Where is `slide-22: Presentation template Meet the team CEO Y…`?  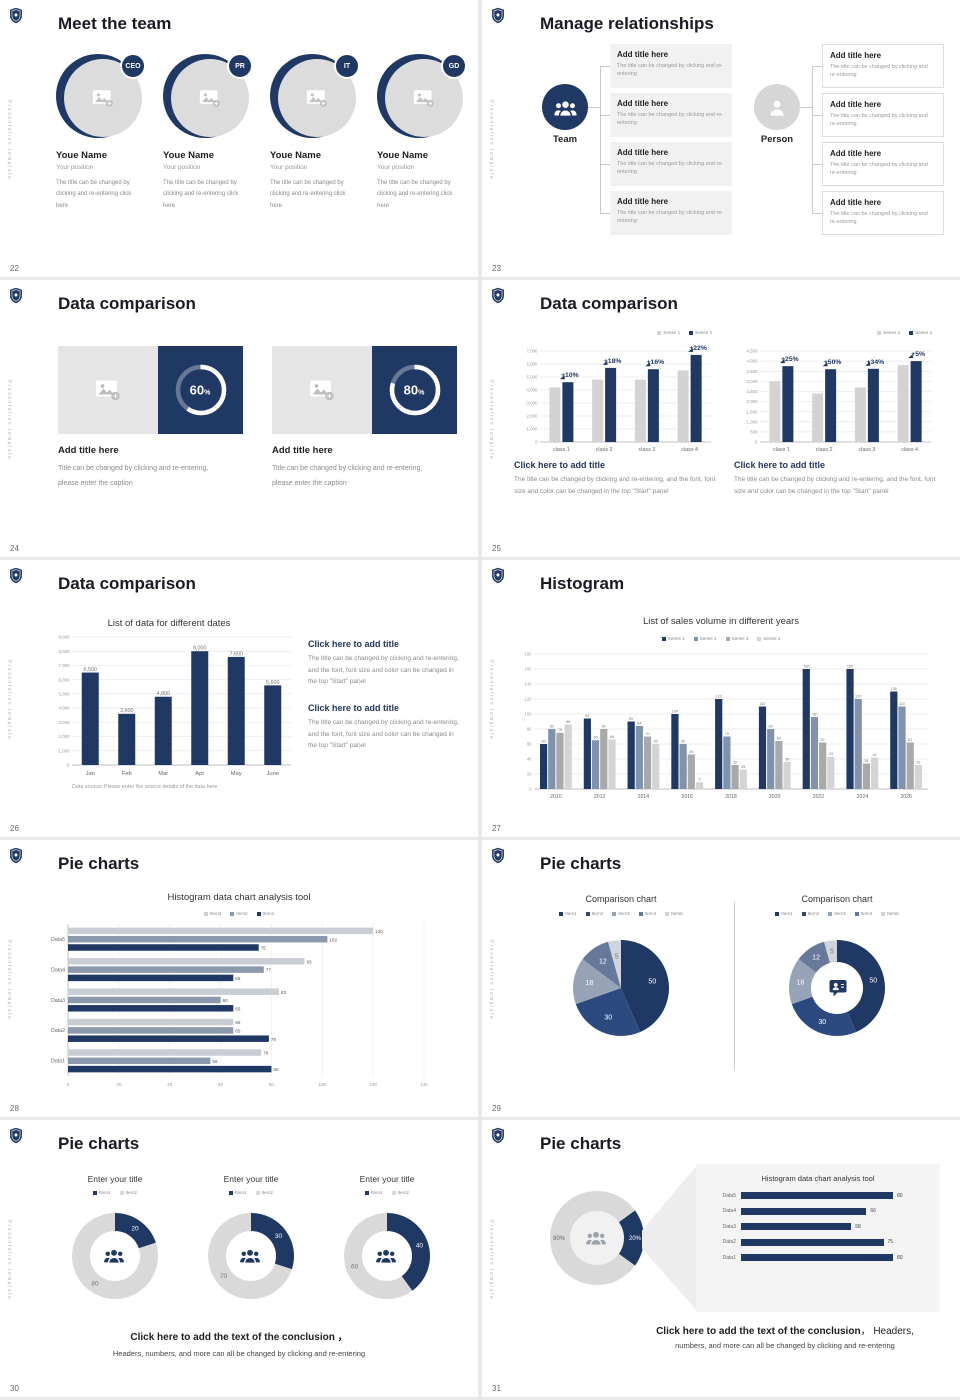 slide-22: Presentation template Meet the team CEO Y… is located at coordinates (239, 138).